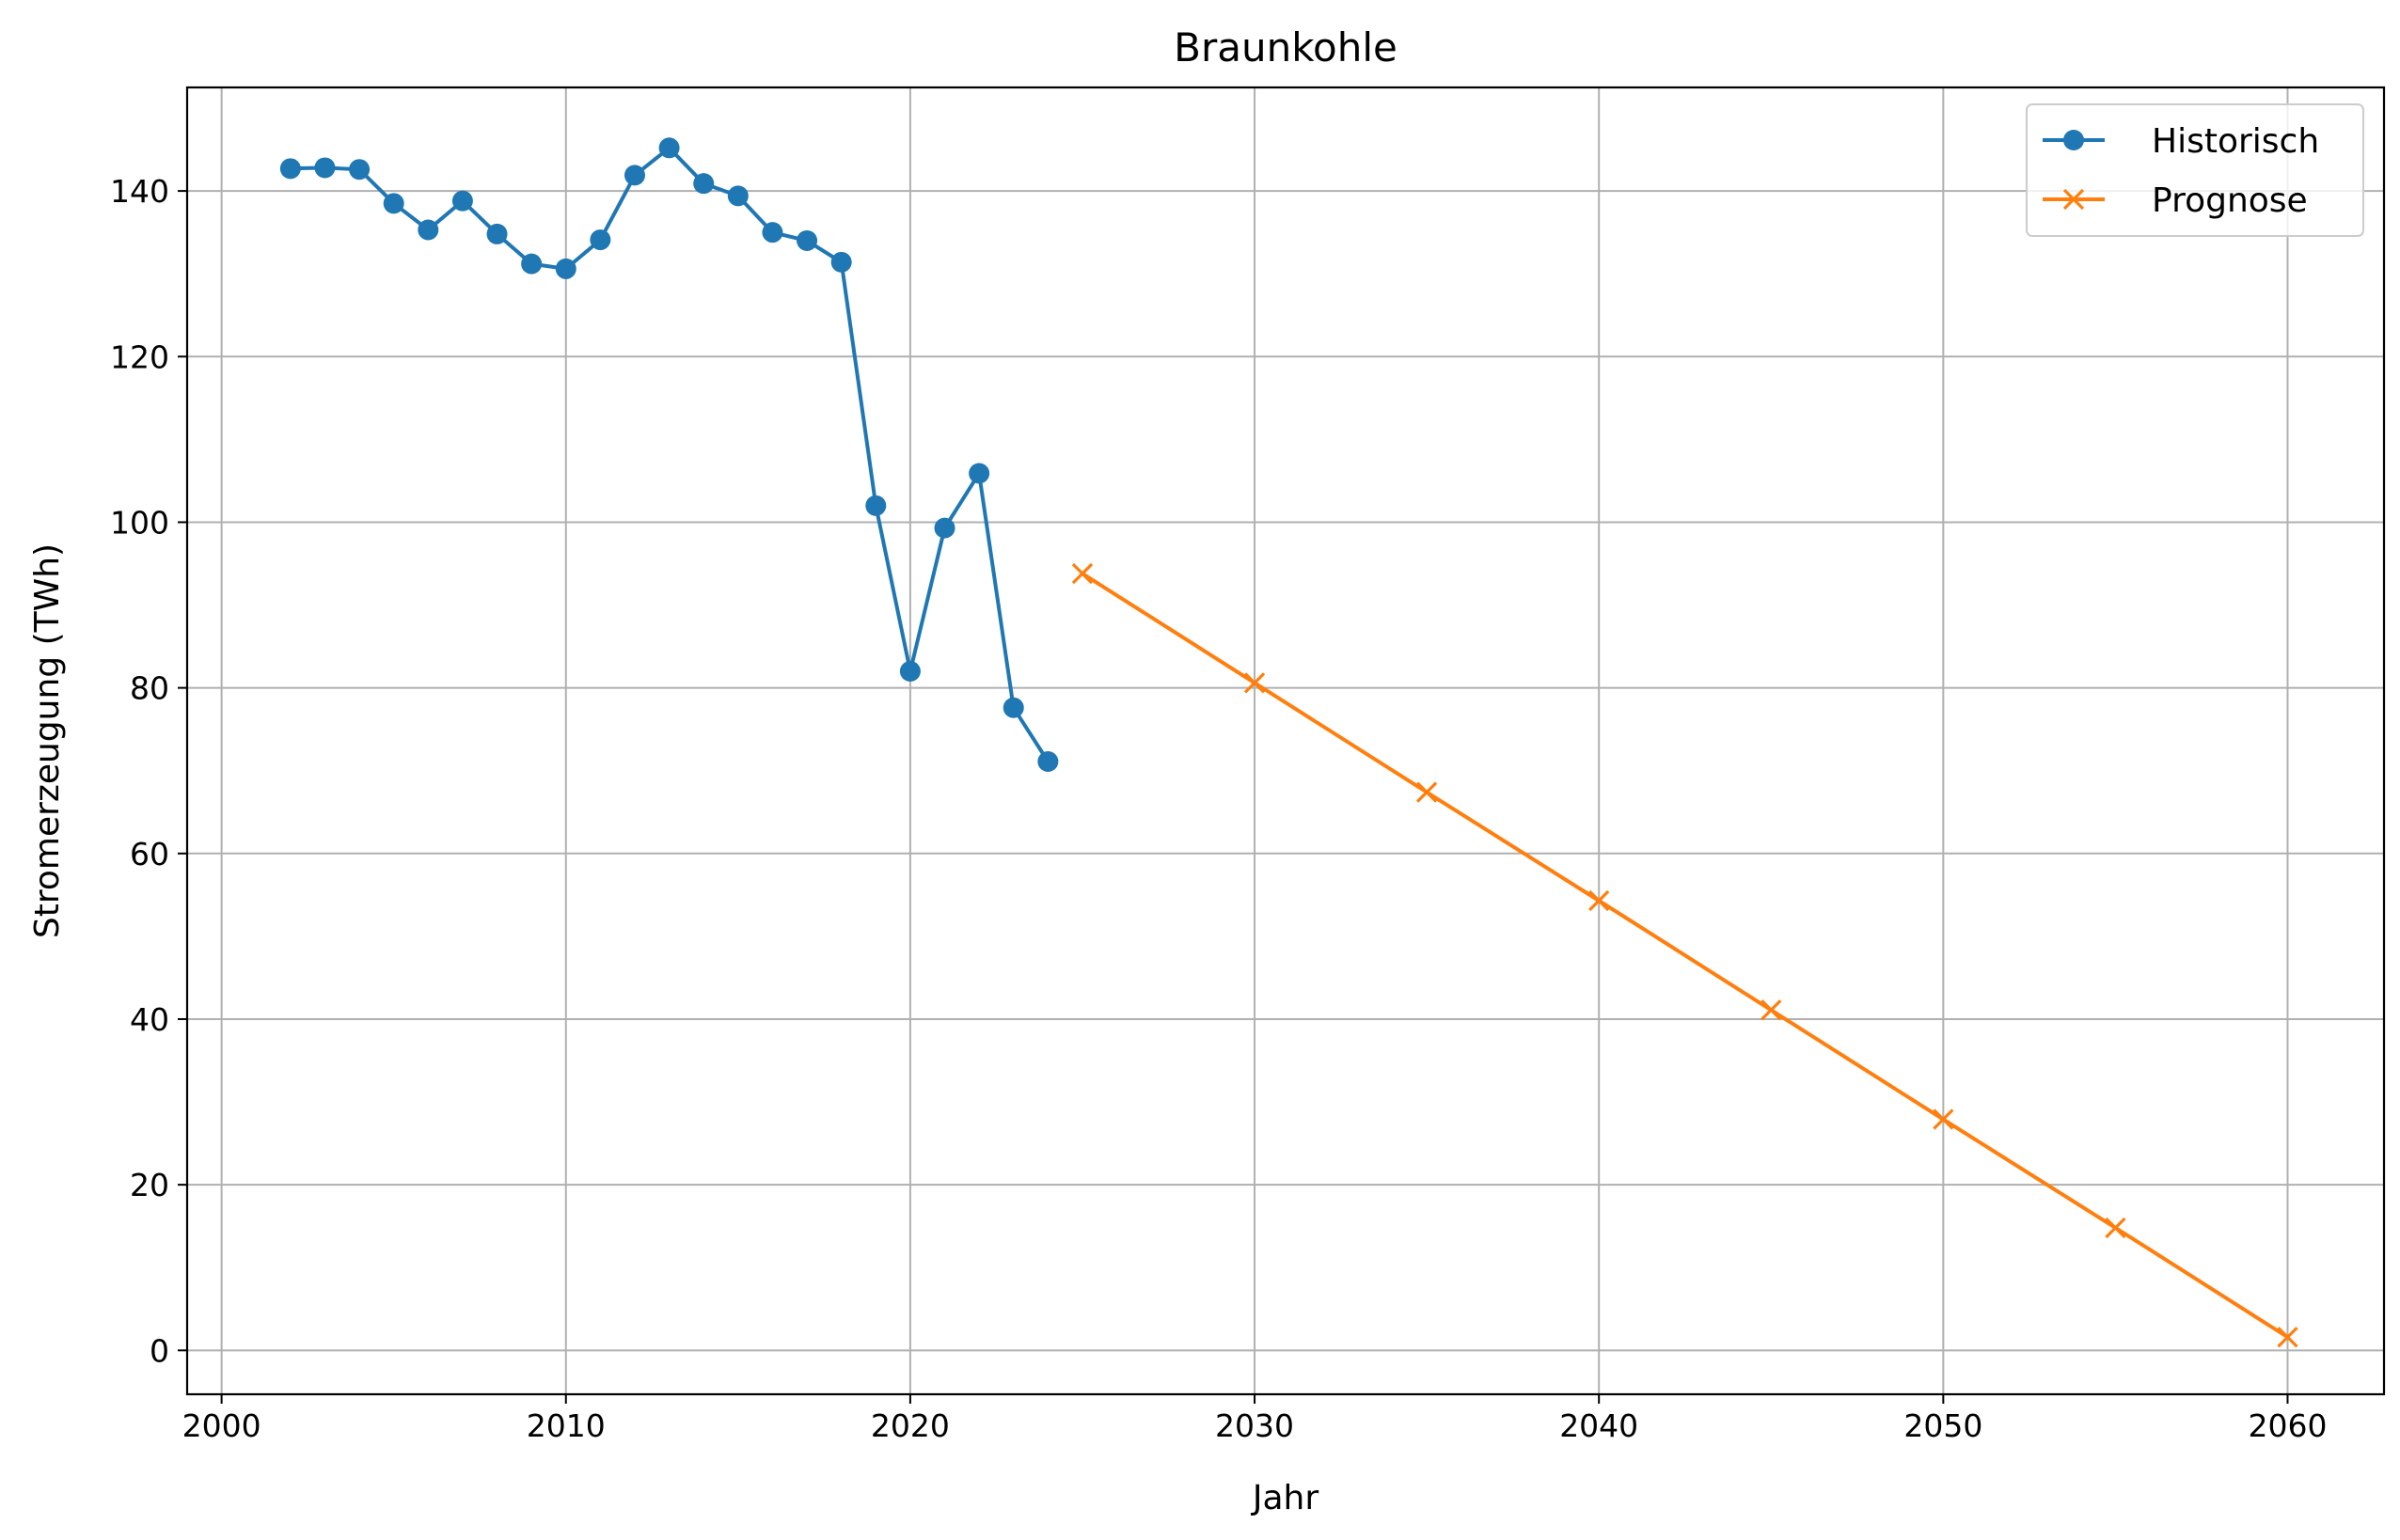  I want to click on y-tick-label-140: 140, so click(139, 191).